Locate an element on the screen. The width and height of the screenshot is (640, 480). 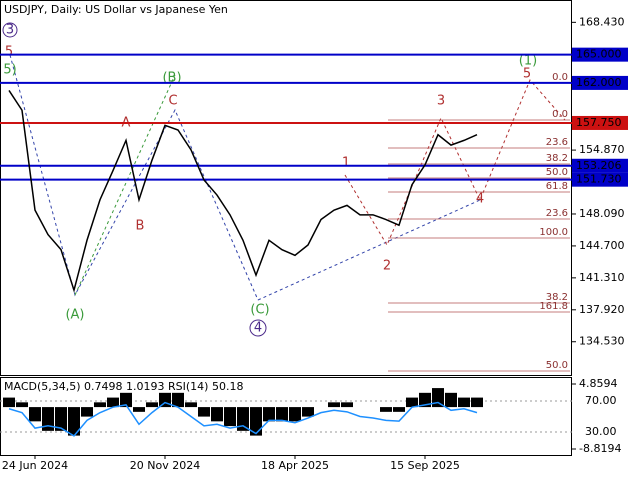
fib-label: 100.0 is located at coordinates (553, 232).